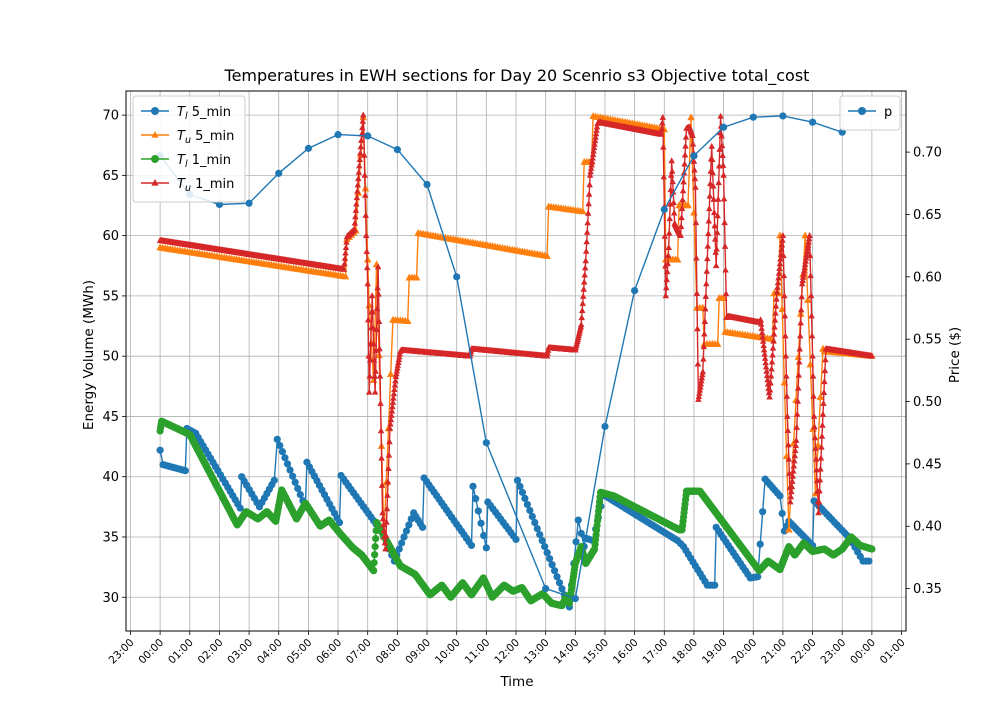 The height and width of the screenshot is (720, 1008). I want to click on legend-right: p, so click(870, 113).